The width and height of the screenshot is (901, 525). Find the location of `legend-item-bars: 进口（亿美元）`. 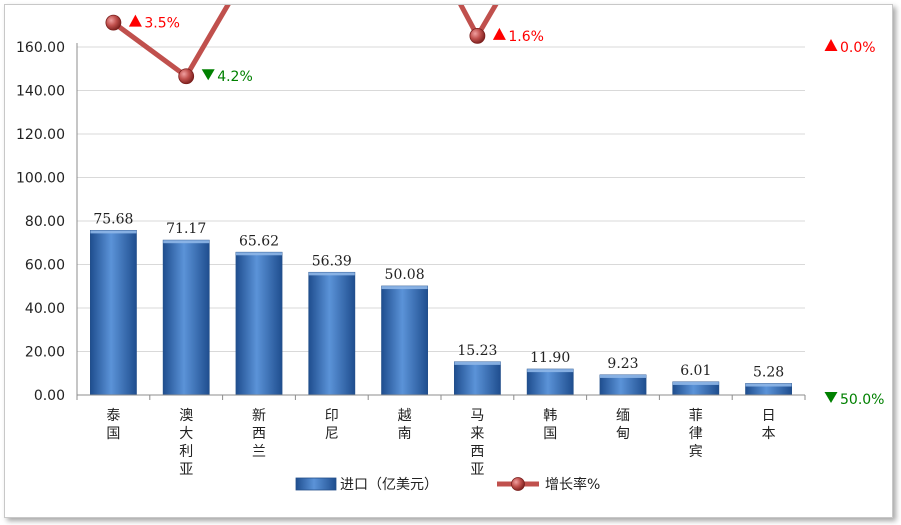

legend-item-bars: 进口（亿美元） is located at coordinates (366, 485).